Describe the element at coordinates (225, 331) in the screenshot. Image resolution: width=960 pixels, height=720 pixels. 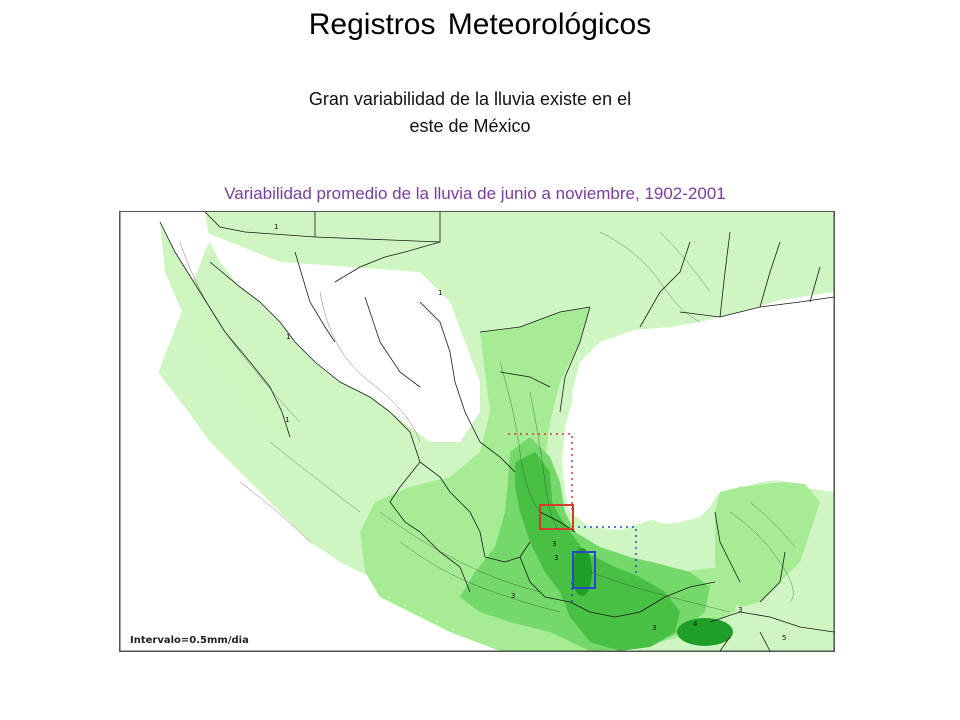
I see `baja-peninsula` at that location.